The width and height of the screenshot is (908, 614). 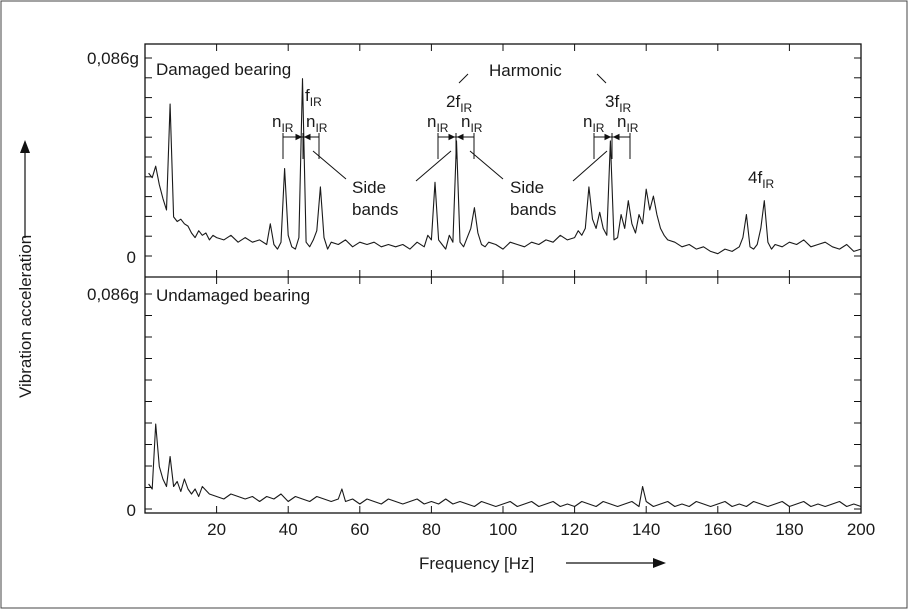 What do you see at coordinates (25, 316) in the screenshot?
I see `y-axis-title: Vibration acceleration` at bounding box center [25, 316].